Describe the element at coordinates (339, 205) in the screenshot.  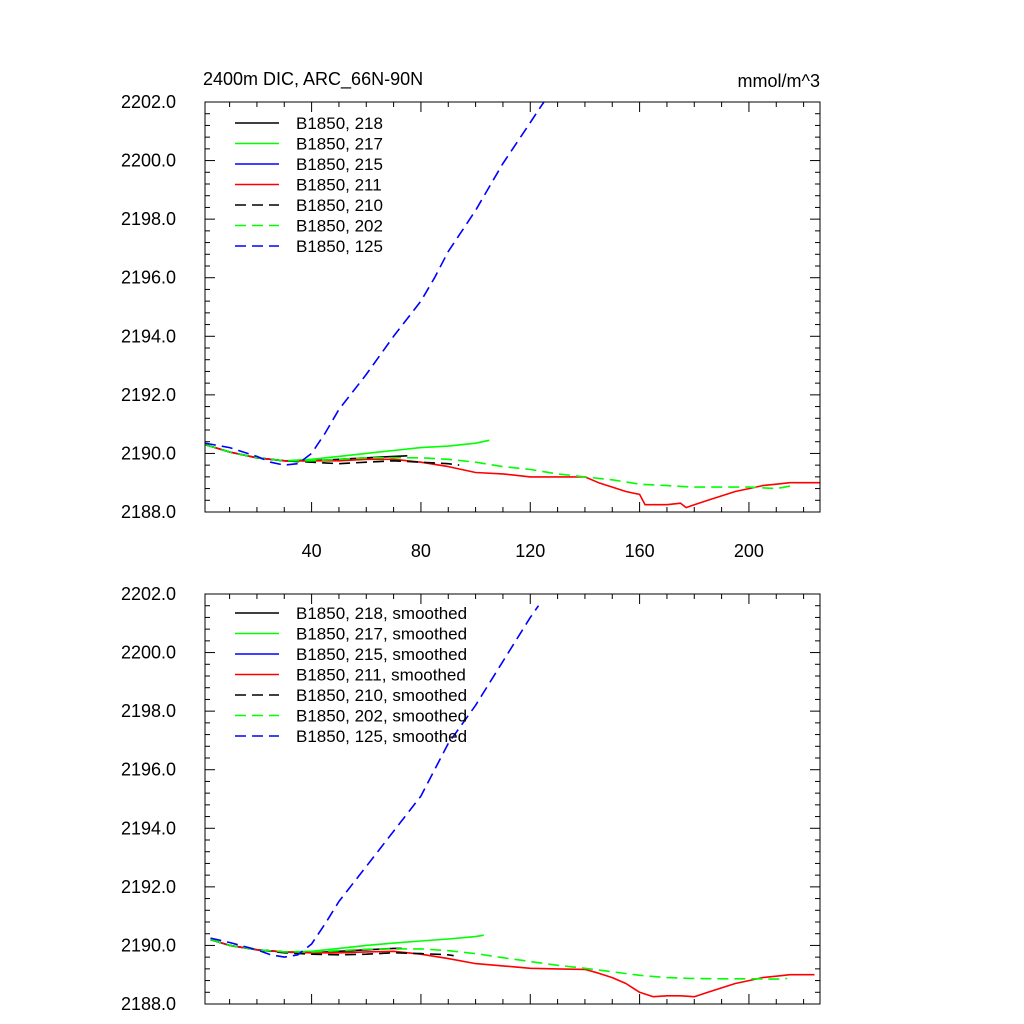
I see `legend-label: B1850, 210` at that location.